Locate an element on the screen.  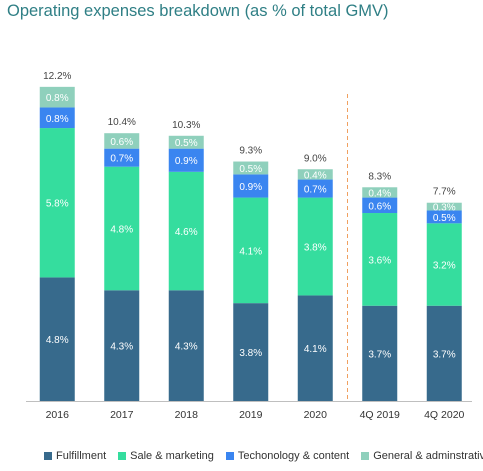
legend-item: Sale & marketing is located at coordinates (166, 456).